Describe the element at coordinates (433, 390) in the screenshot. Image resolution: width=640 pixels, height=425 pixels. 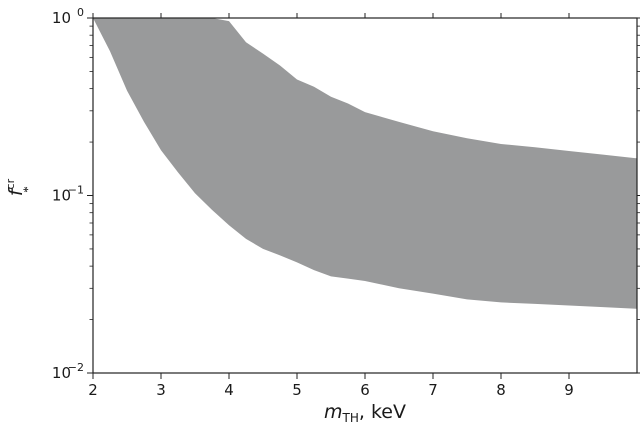
I see `x-tick-label-7: 7` at that location.